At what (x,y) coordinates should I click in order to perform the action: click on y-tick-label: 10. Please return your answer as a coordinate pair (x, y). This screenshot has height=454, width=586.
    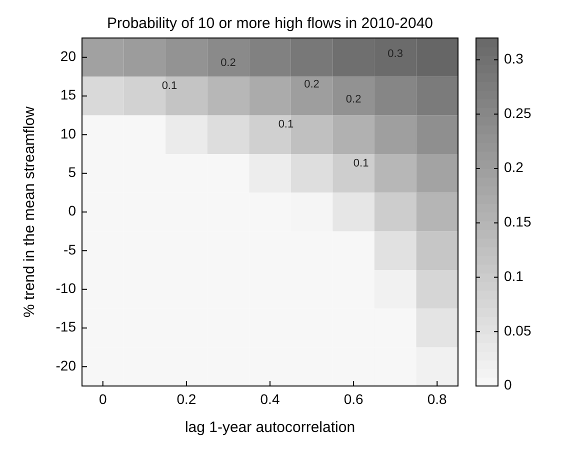
    Looking at the image, I should click on (68, 133).